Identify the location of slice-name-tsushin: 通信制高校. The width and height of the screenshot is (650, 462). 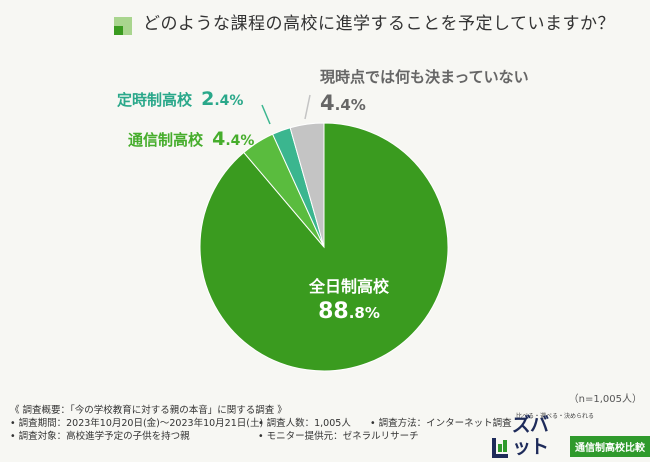
(166, 140).